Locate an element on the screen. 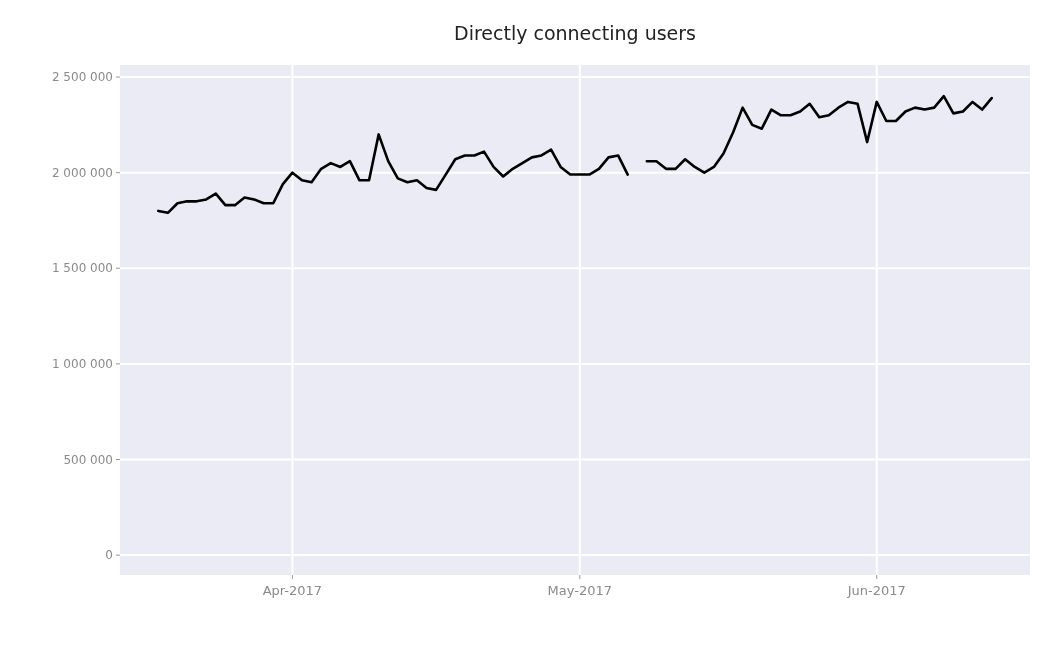 This screenshot has width=1037, height=659. y-tick-label: 1 500 000 is located at coordinates (82, 268).